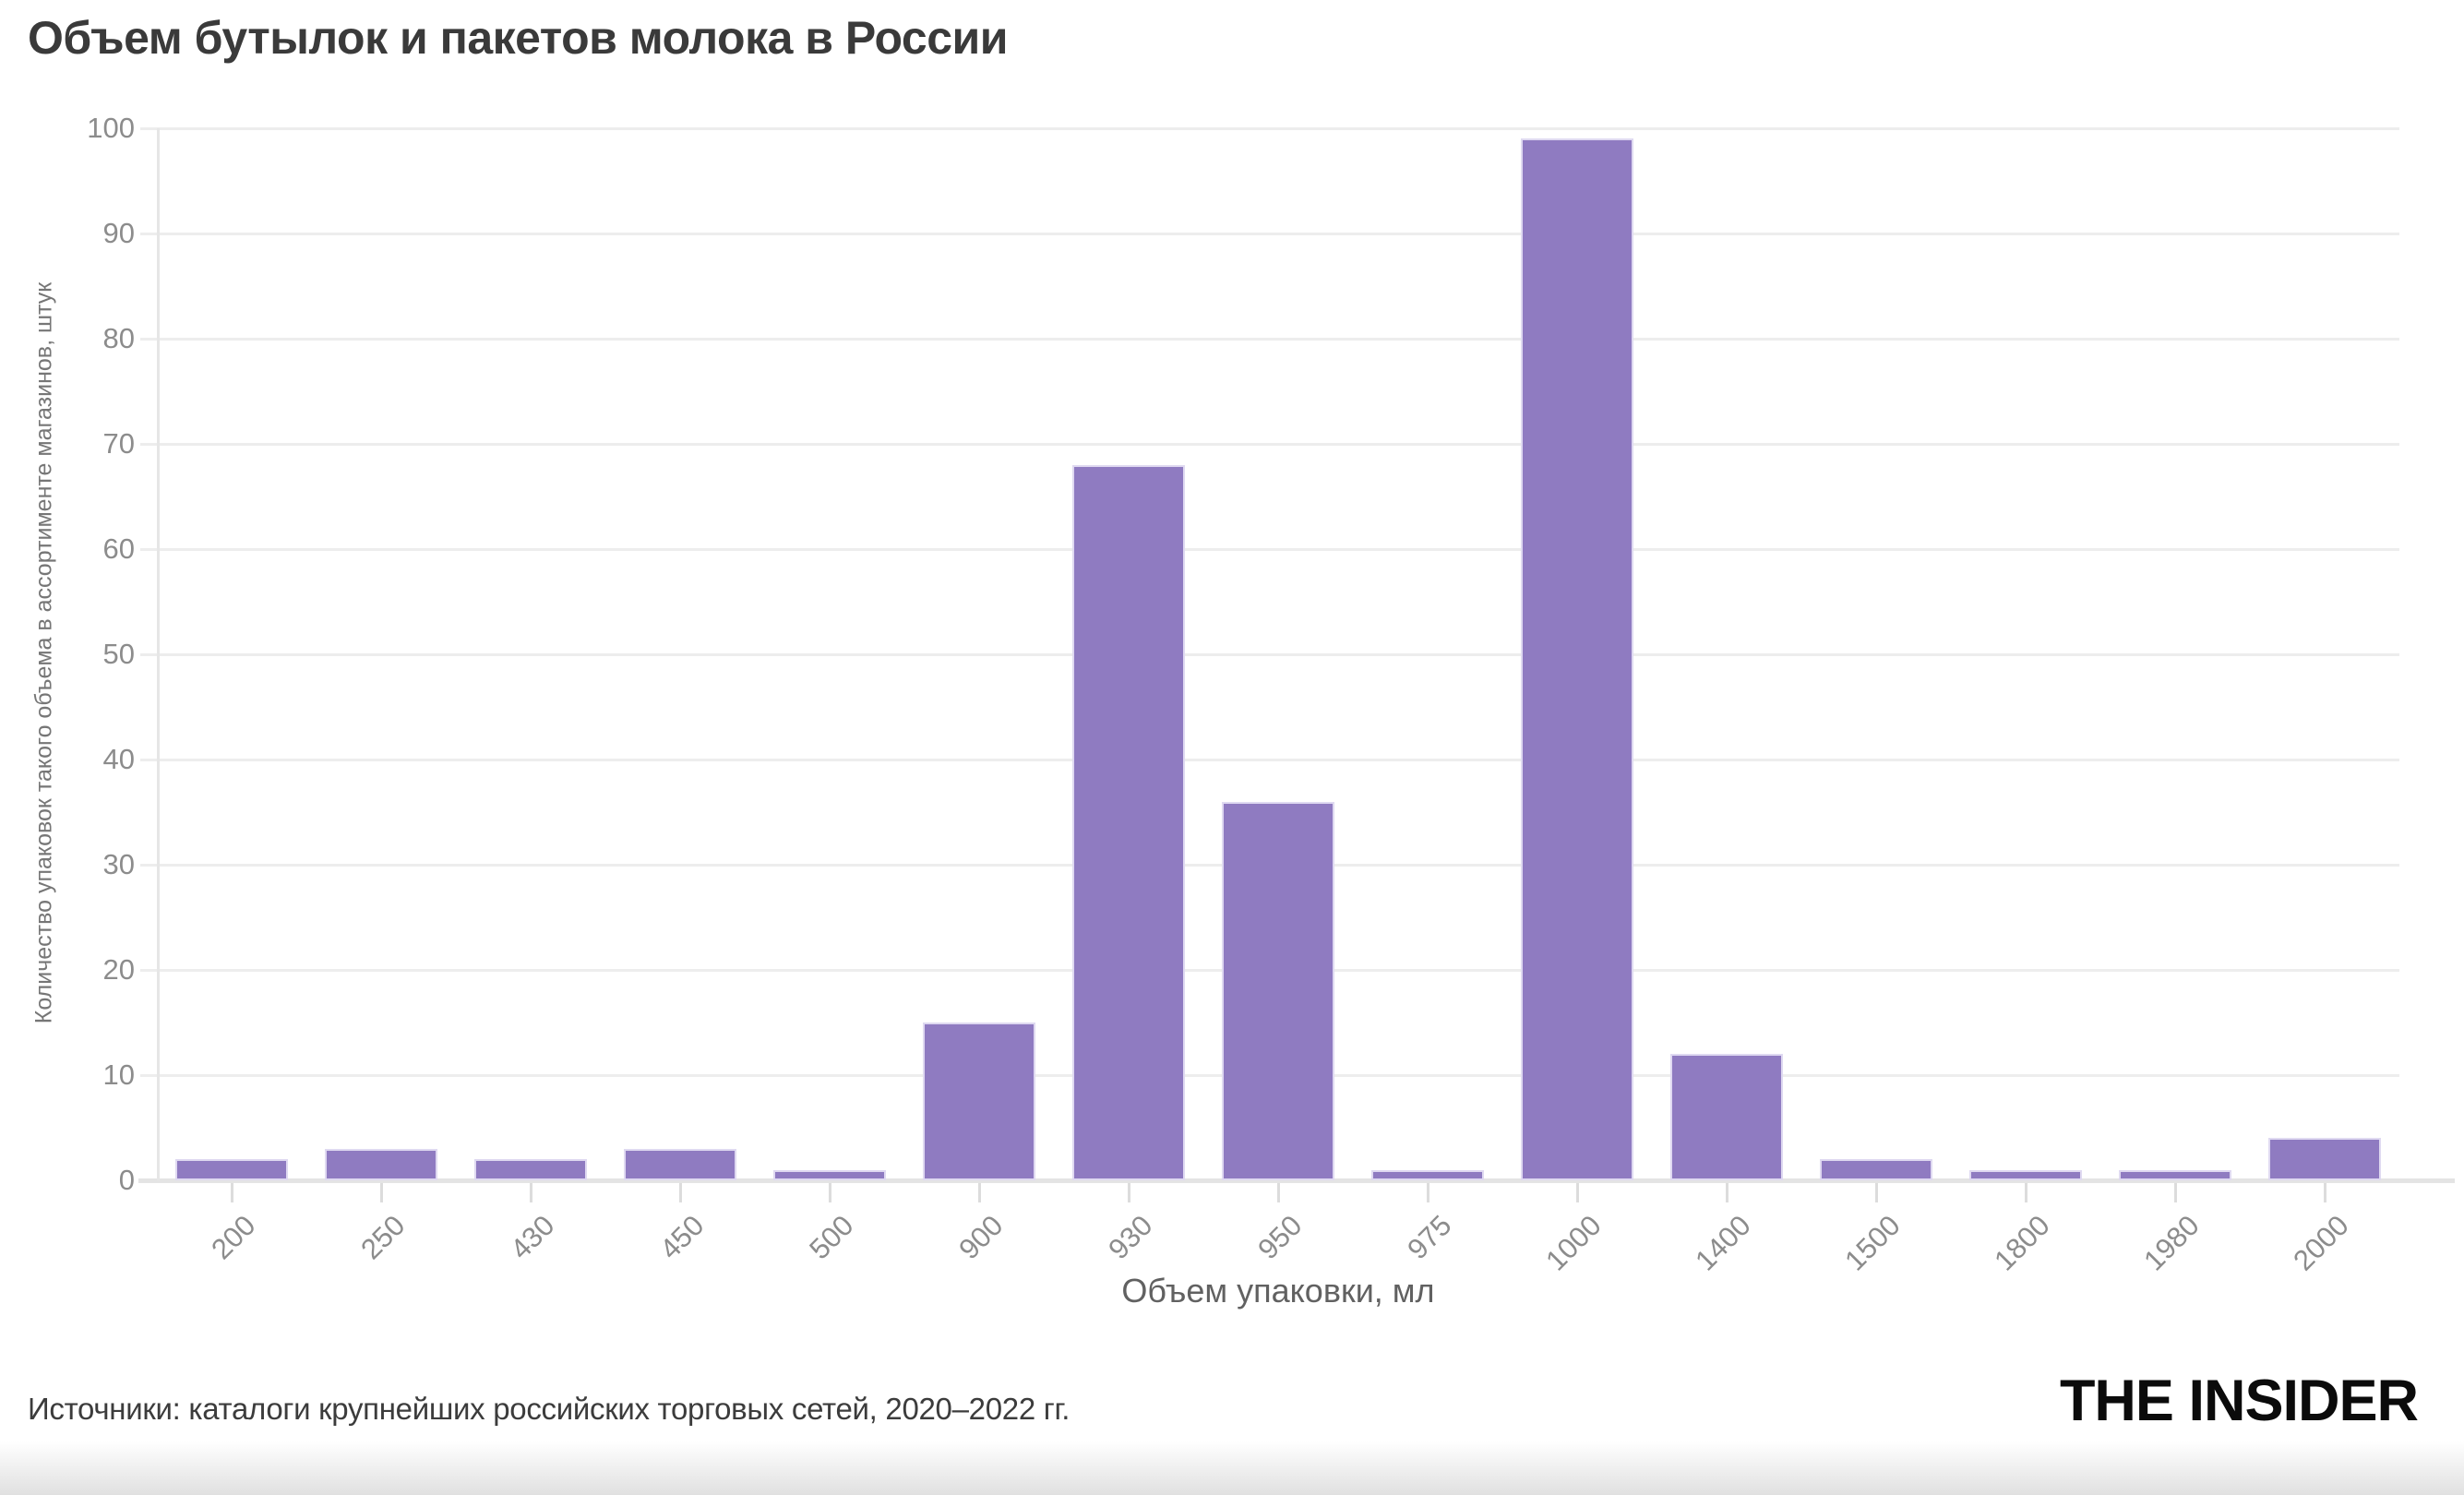 This screenshot has width=2464, height=1495. What do you see at coordinates (118, 654) in the screenshot?
I see `y-tick-label: 50` at bounding box center [118, 654].